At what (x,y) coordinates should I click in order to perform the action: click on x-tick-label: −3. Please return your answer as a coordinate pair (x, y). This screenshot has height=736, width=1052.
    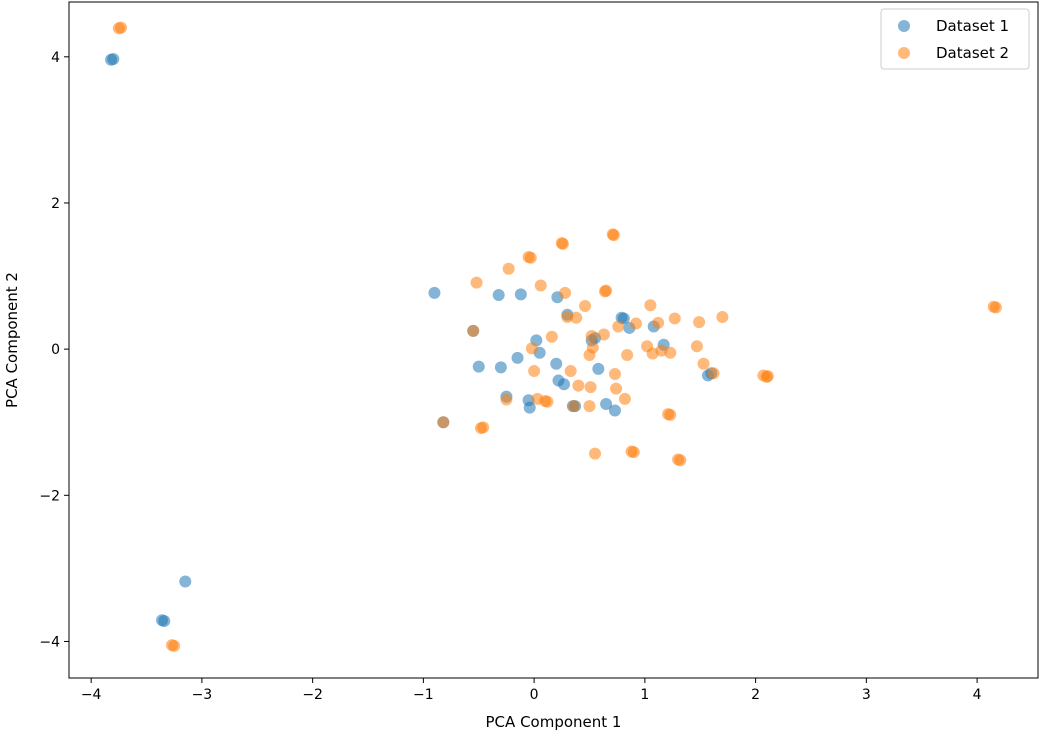
    Looking at the image, I should click on (202, 695).